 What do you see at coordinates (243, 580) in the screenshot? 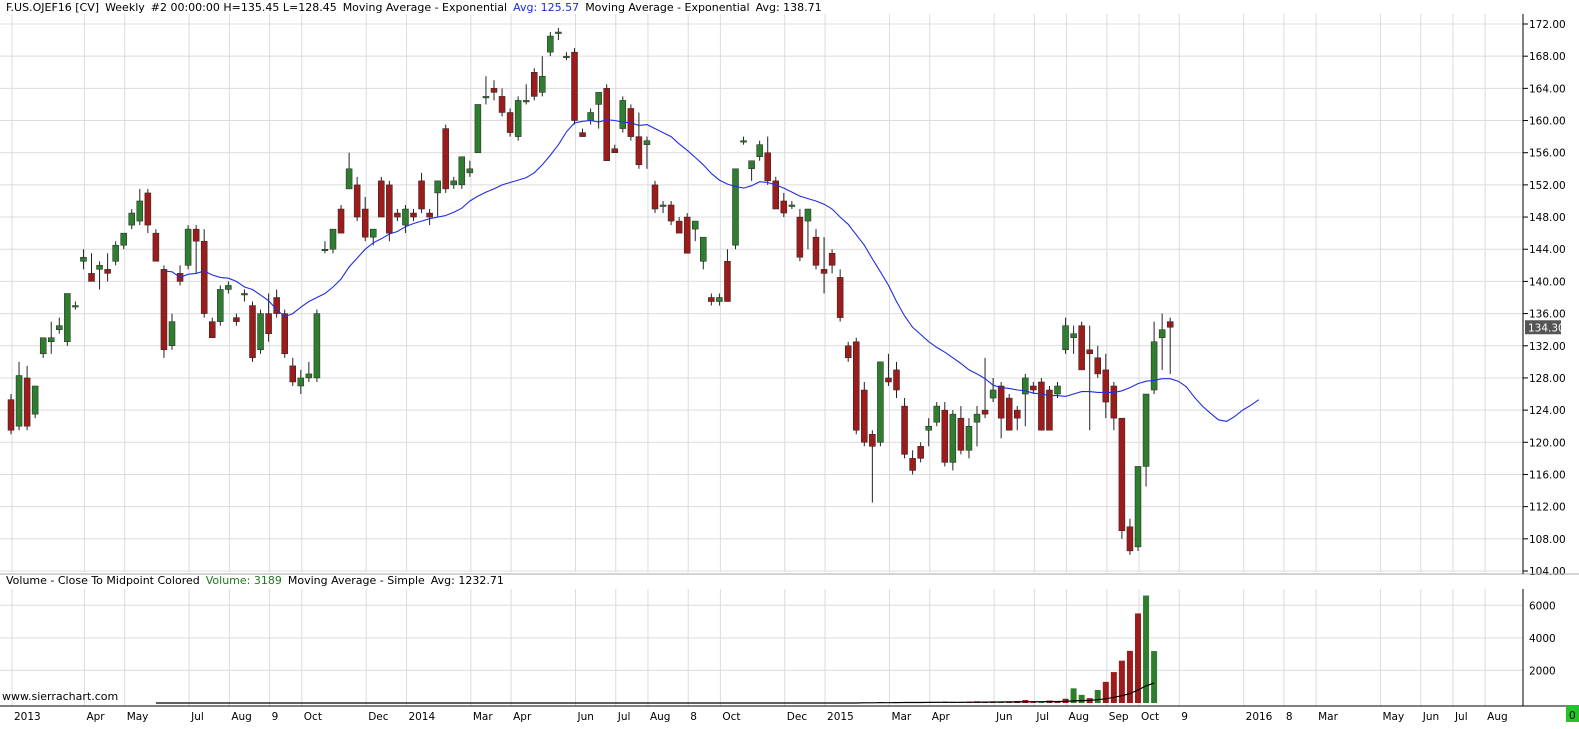
I see `volume-value: Volume: 3189` at bounding box center [243, 580].